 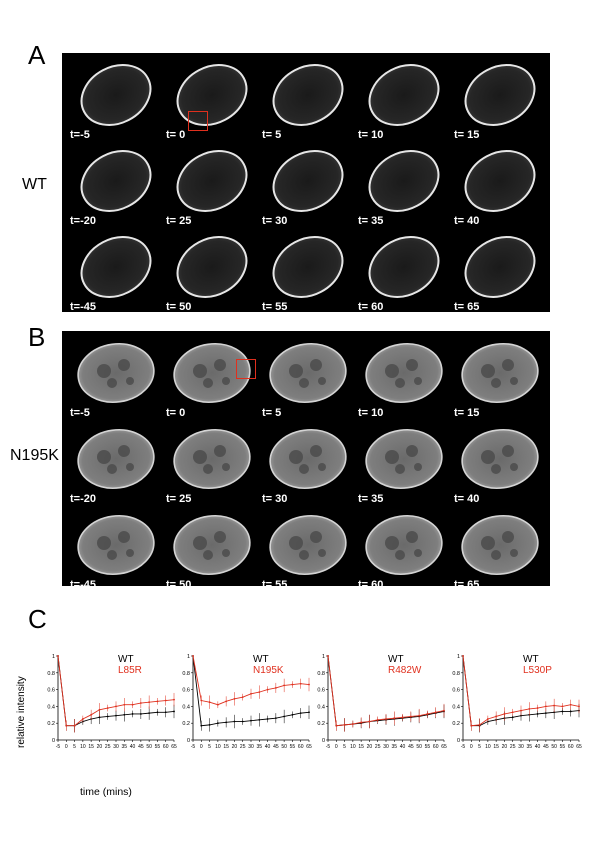 I want to click on panel-b-letter: B, so click(x=37, y=337).